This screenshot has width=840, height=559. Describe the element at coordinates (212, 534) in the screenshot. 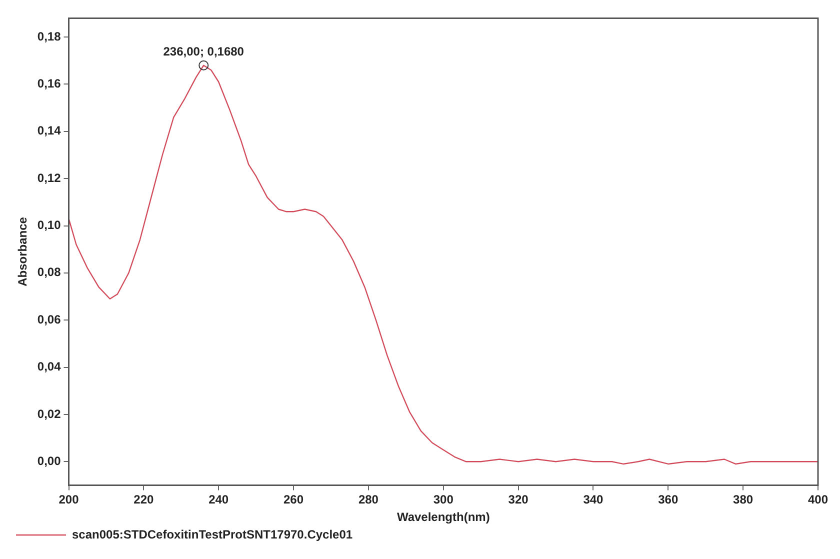

I see `legend-label: scan005:STDCefoxitinTestProtSNT17970.Cycle01` at that location.